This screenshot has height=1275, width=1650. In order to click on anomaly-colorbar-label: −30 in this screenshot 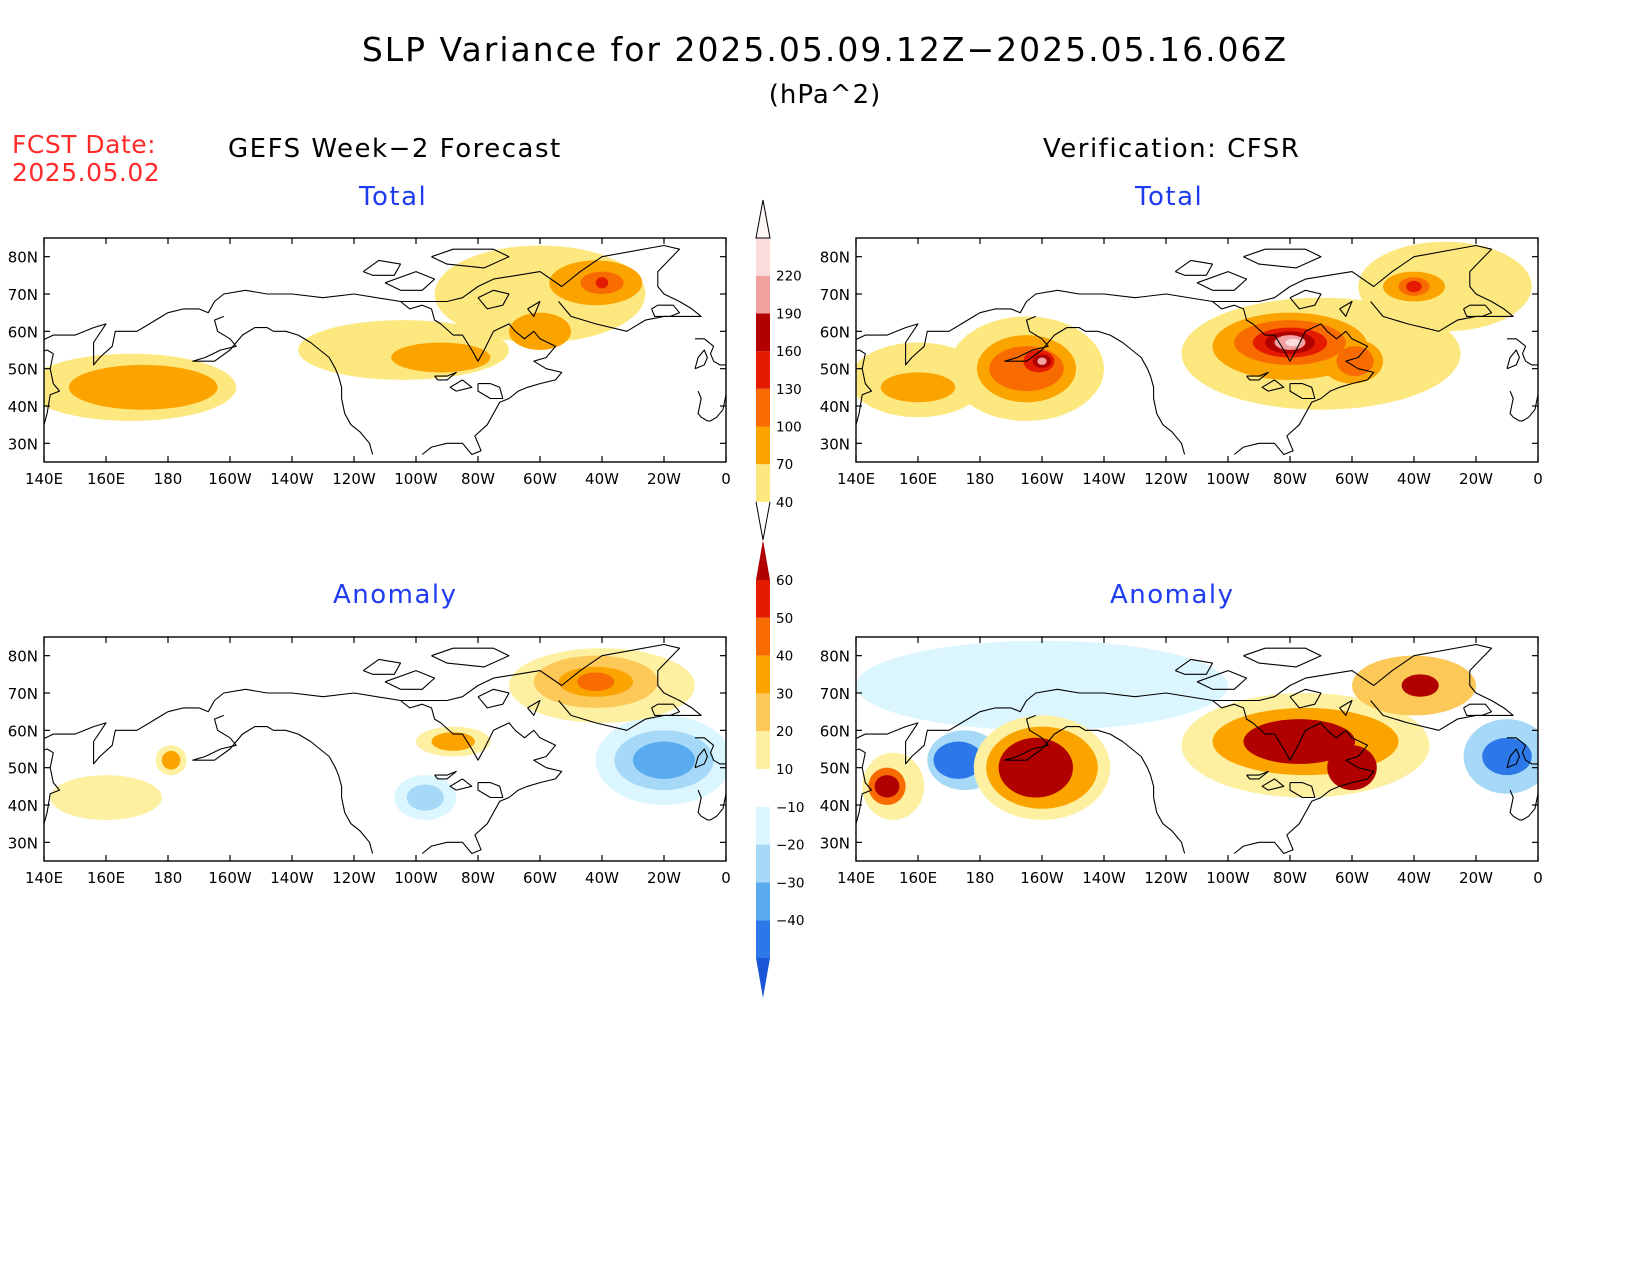, I will do `click(790, 883)`.